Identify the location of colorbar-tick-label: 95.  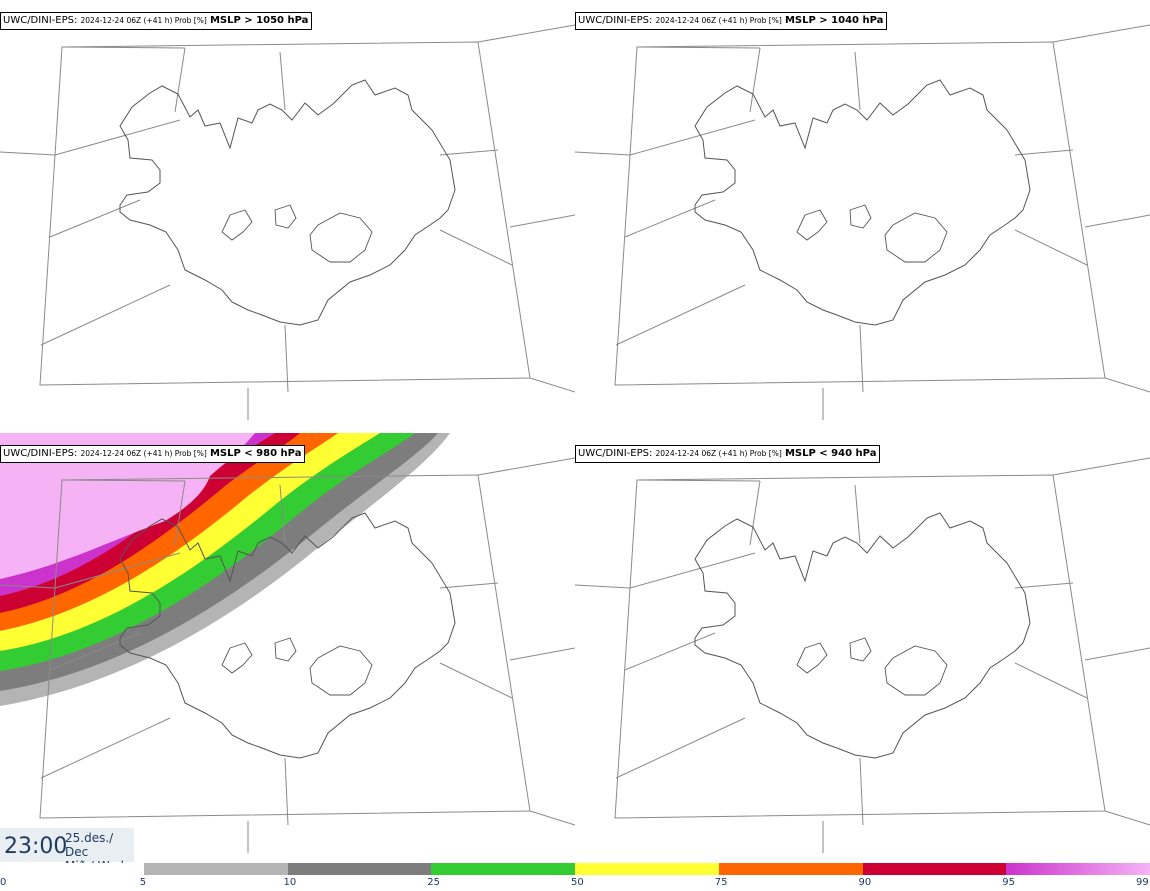
(1008, 882).